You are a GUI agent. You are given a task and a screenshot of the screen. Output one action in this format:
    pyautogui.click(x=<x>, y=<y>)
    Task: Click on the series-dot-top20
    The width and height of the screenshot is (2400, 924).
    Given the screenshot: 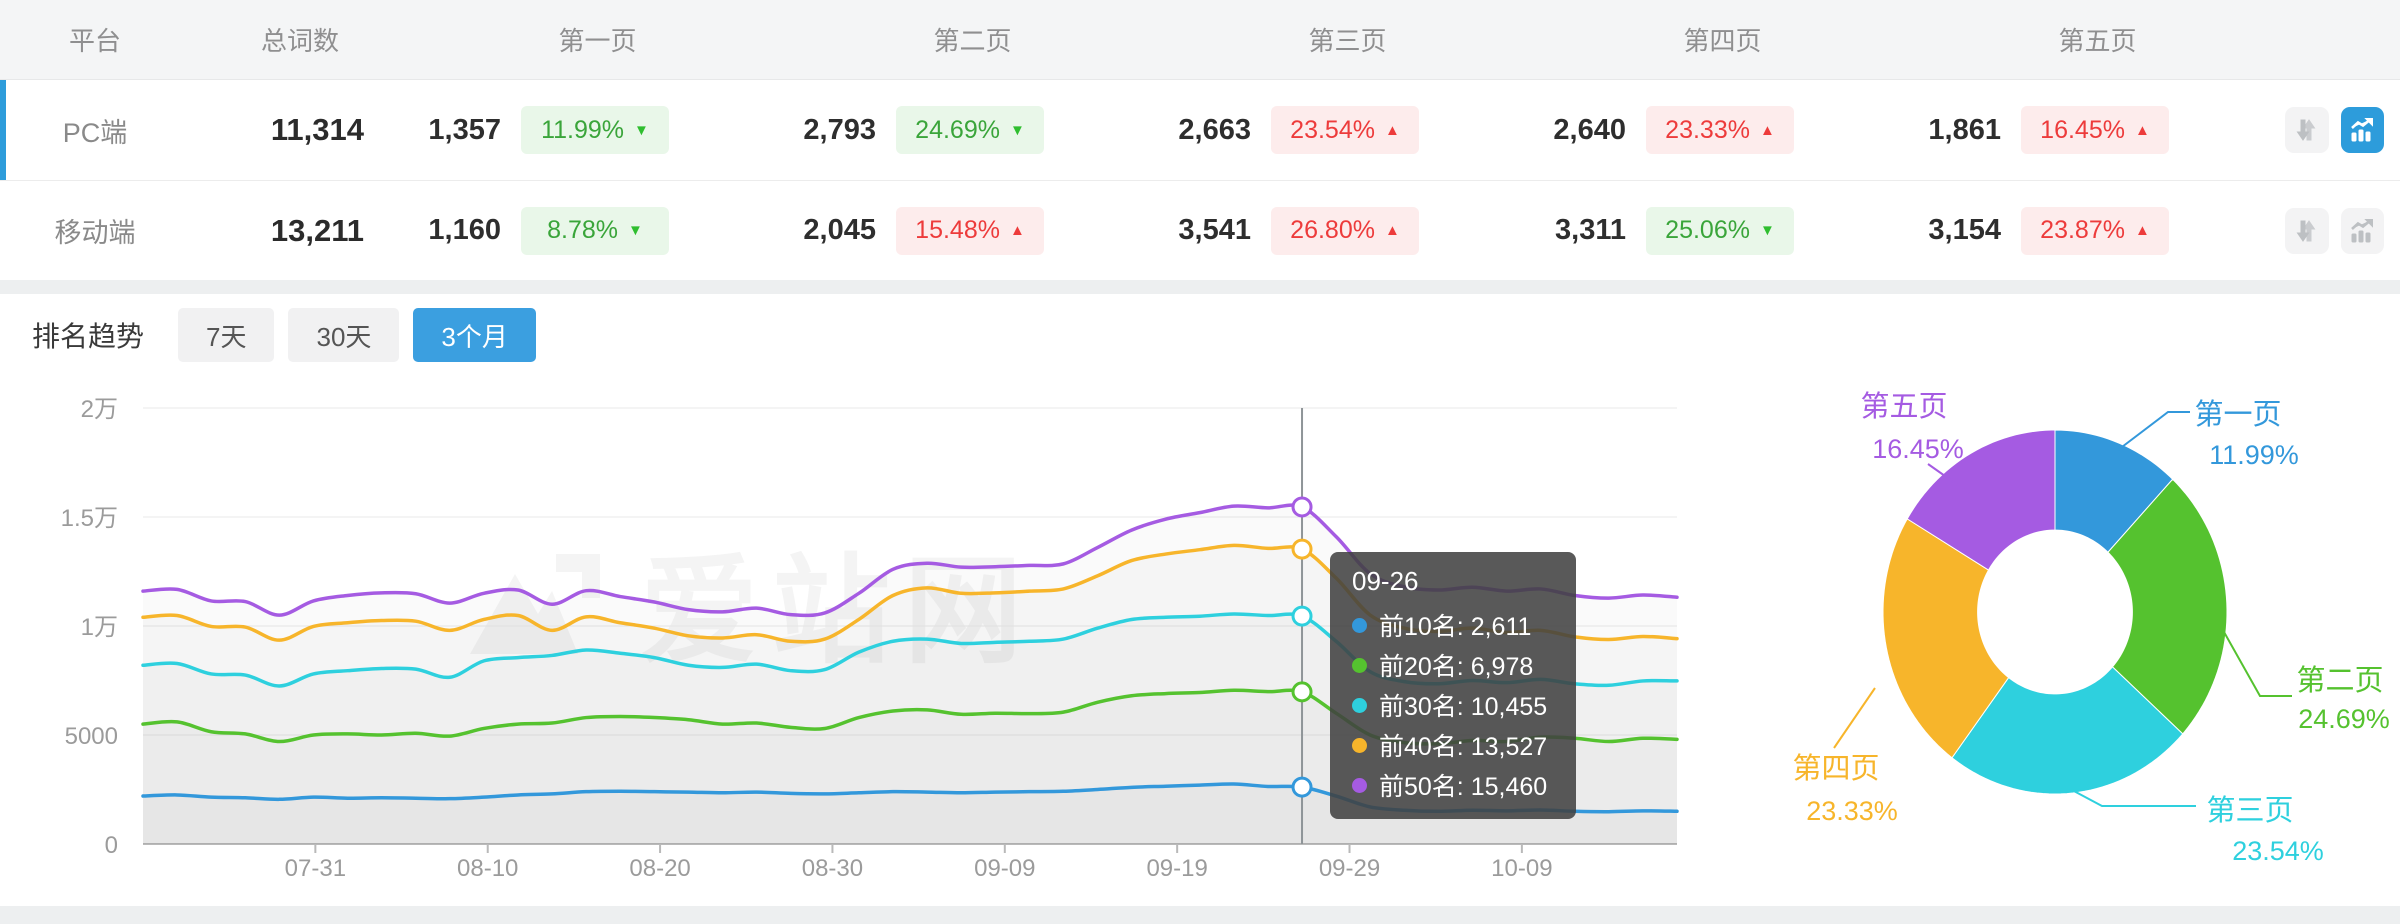 What is the action you would take?
    pyautogui.click(x=1359, y=665)
    